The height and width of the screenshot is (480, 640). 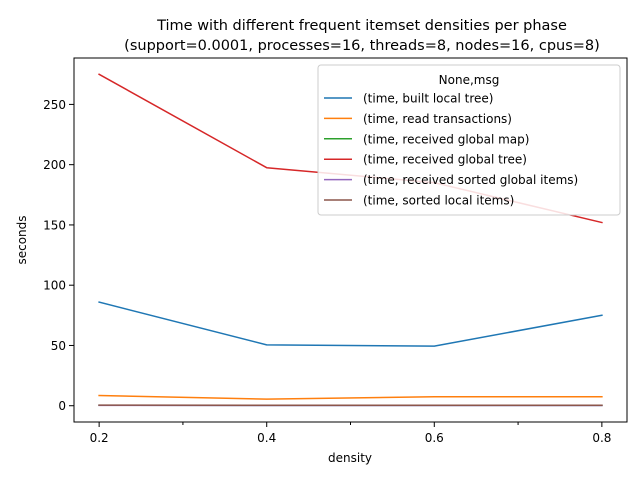 What do you see at coordinates (54, 105) in the screenshot?
I see `y-tick-label: 250` at bounding box center [54, 105].